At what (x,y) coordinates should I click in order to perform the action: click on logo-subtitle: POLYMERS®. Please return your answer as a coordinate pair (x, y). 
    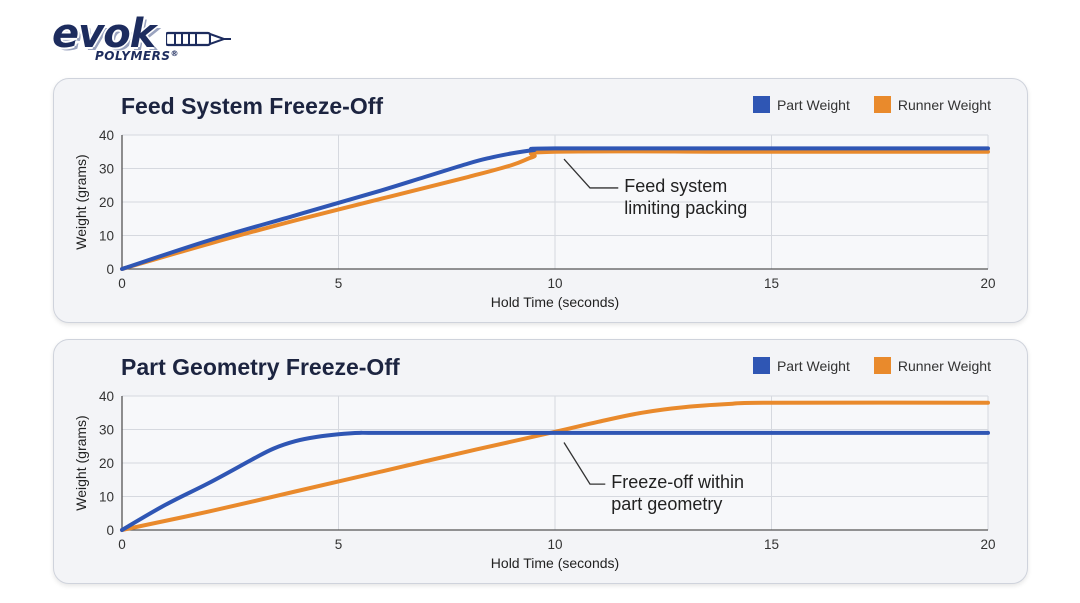
    Looking at the image, I should click on (137, 56).